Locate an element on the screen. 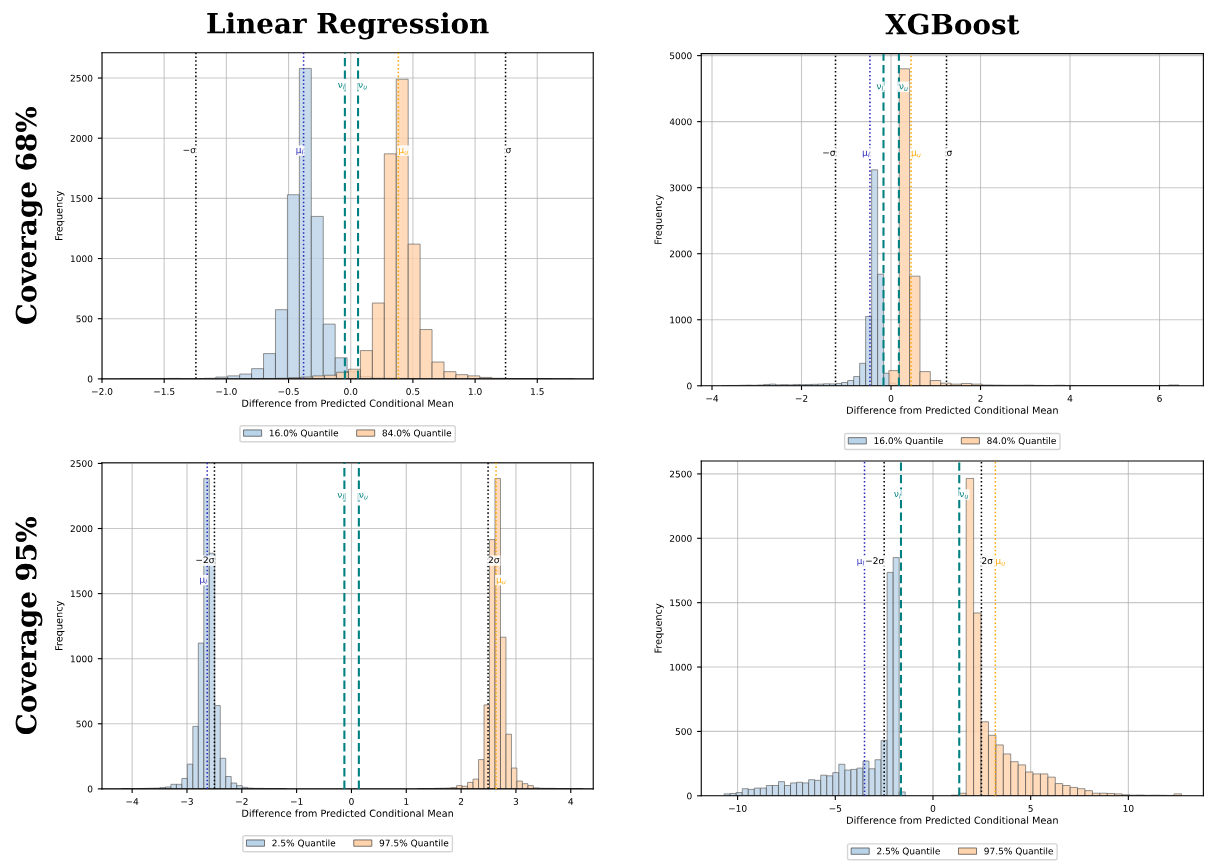 Image resolution: width=1207 pixels, height=865 pixels. x-tick-label: −1.0 is located at coordinates (226, 391).